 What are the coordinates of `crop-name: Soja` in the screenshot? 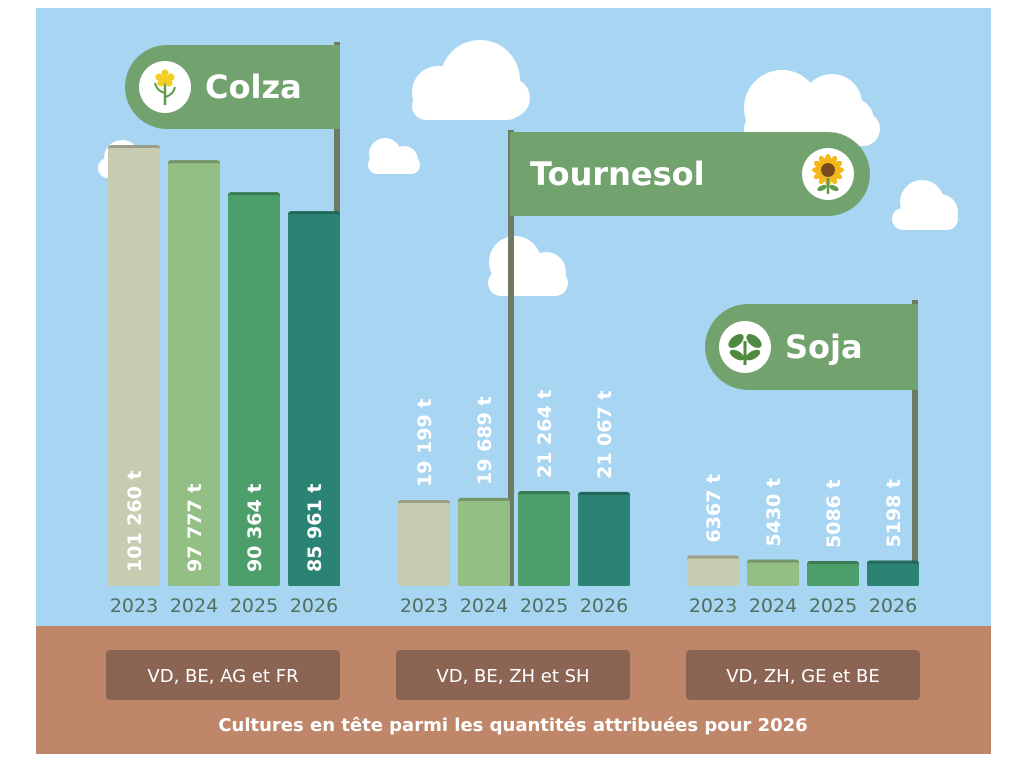 It's located at (824, 347).